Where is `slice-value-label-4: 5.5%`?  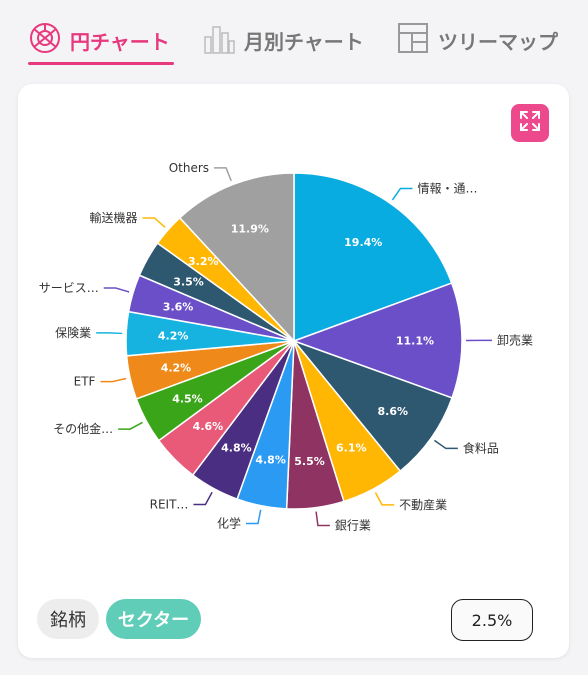
slice-value-label-4: 5.5% is located at coordinates (309, 461).